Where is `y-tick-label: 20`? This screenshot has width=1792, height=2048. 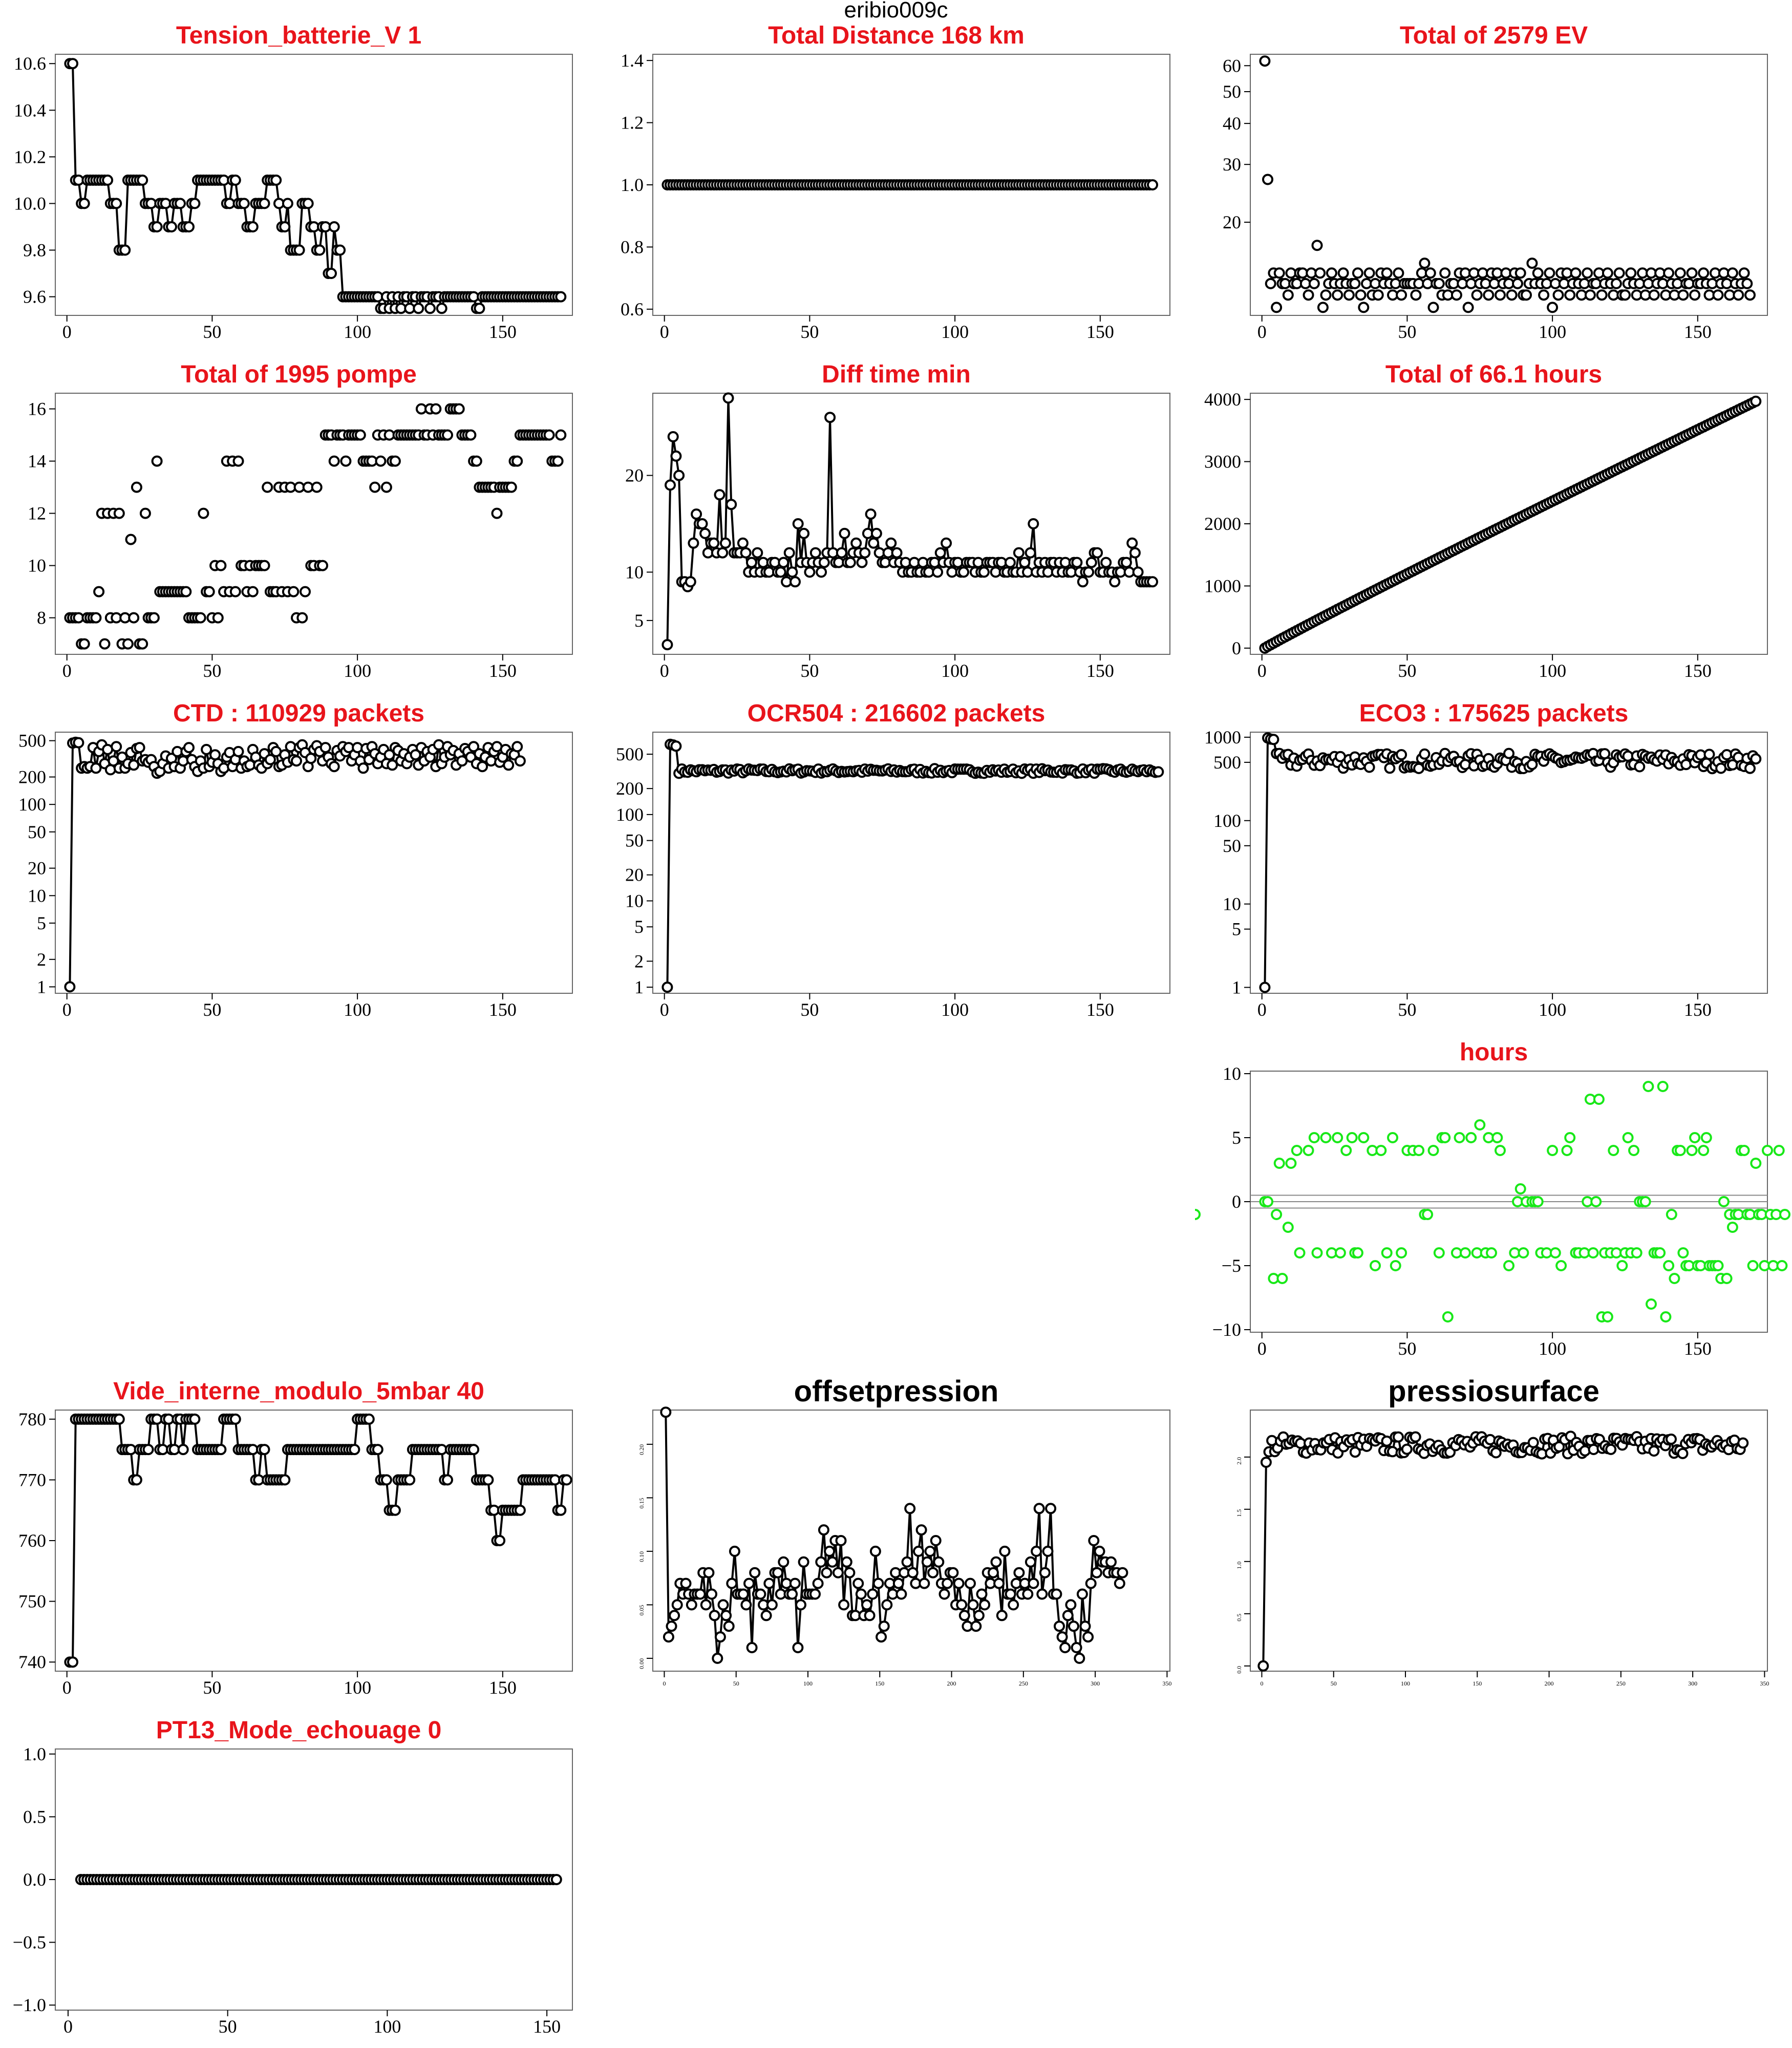 y-tick-label: 20 is located at coordinates (1232, 222).